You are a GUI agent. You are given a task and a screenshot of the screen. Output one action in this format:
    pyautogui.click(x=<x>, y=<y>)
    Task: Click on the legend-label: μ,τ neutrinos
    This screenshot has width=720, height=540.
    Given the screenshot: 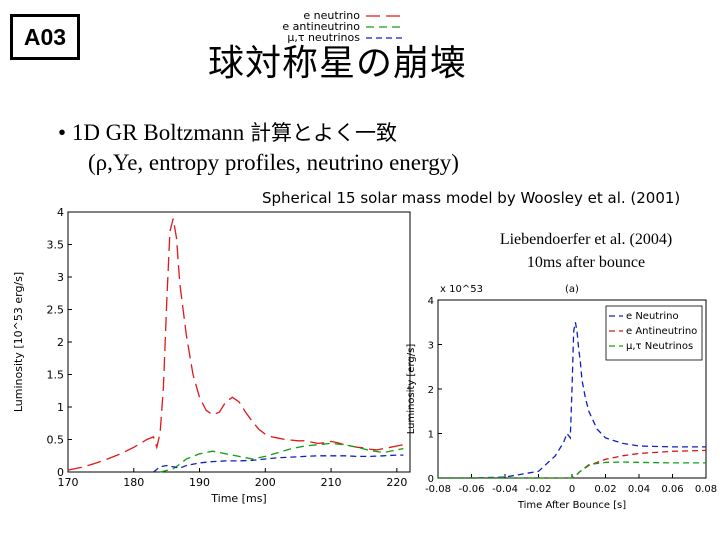 What is the action you would take?
    pyautogui.click(x=323, y=37)
    